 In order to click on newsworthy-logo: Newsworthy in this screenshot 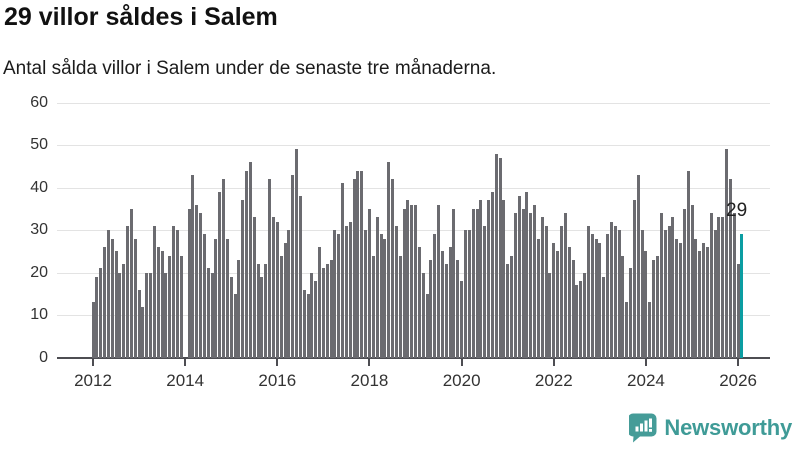, I will do `click(710, 428)`.